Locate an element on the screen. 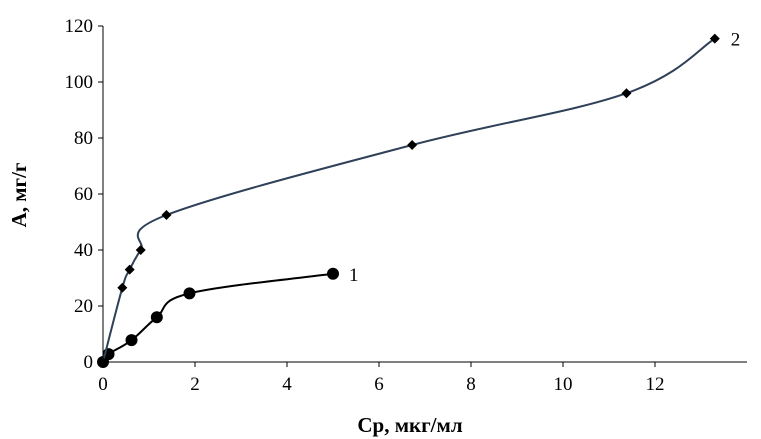 The width and height of the screenshot is (761, 439). x-ticks: 0 2 4 6 8 10 12 is located at coordinates (381, 378).